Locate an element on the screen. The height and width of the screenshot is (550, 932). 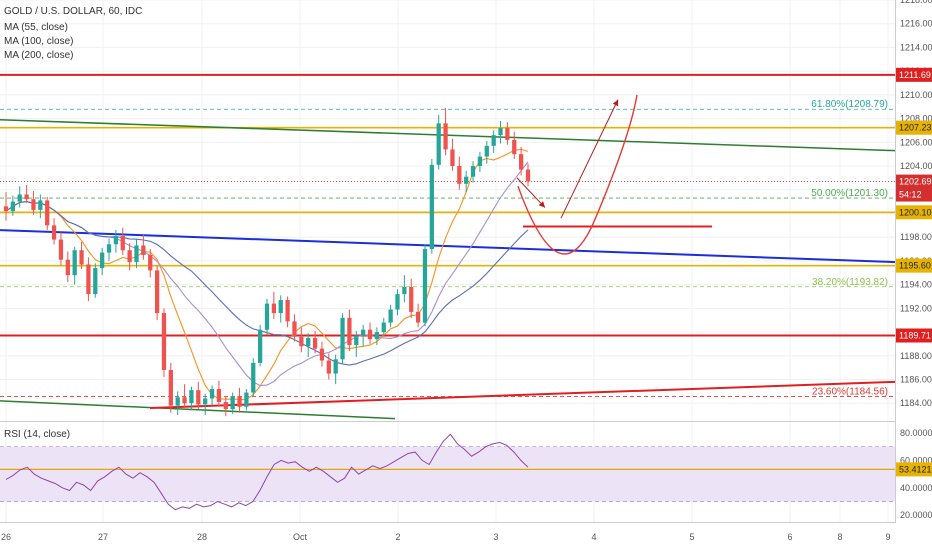
time-tick-label: 9 is located at coordinates (887, 537).